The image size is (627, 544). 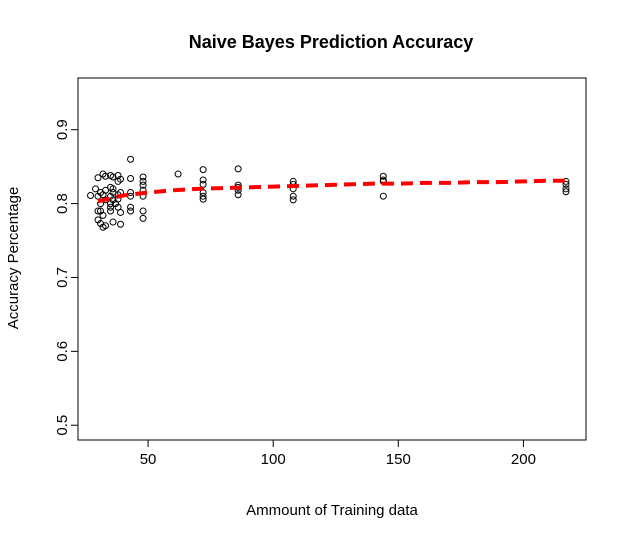 I want to click on y-axis-label: Accuracy Percentage, so click(x=13, y=258).